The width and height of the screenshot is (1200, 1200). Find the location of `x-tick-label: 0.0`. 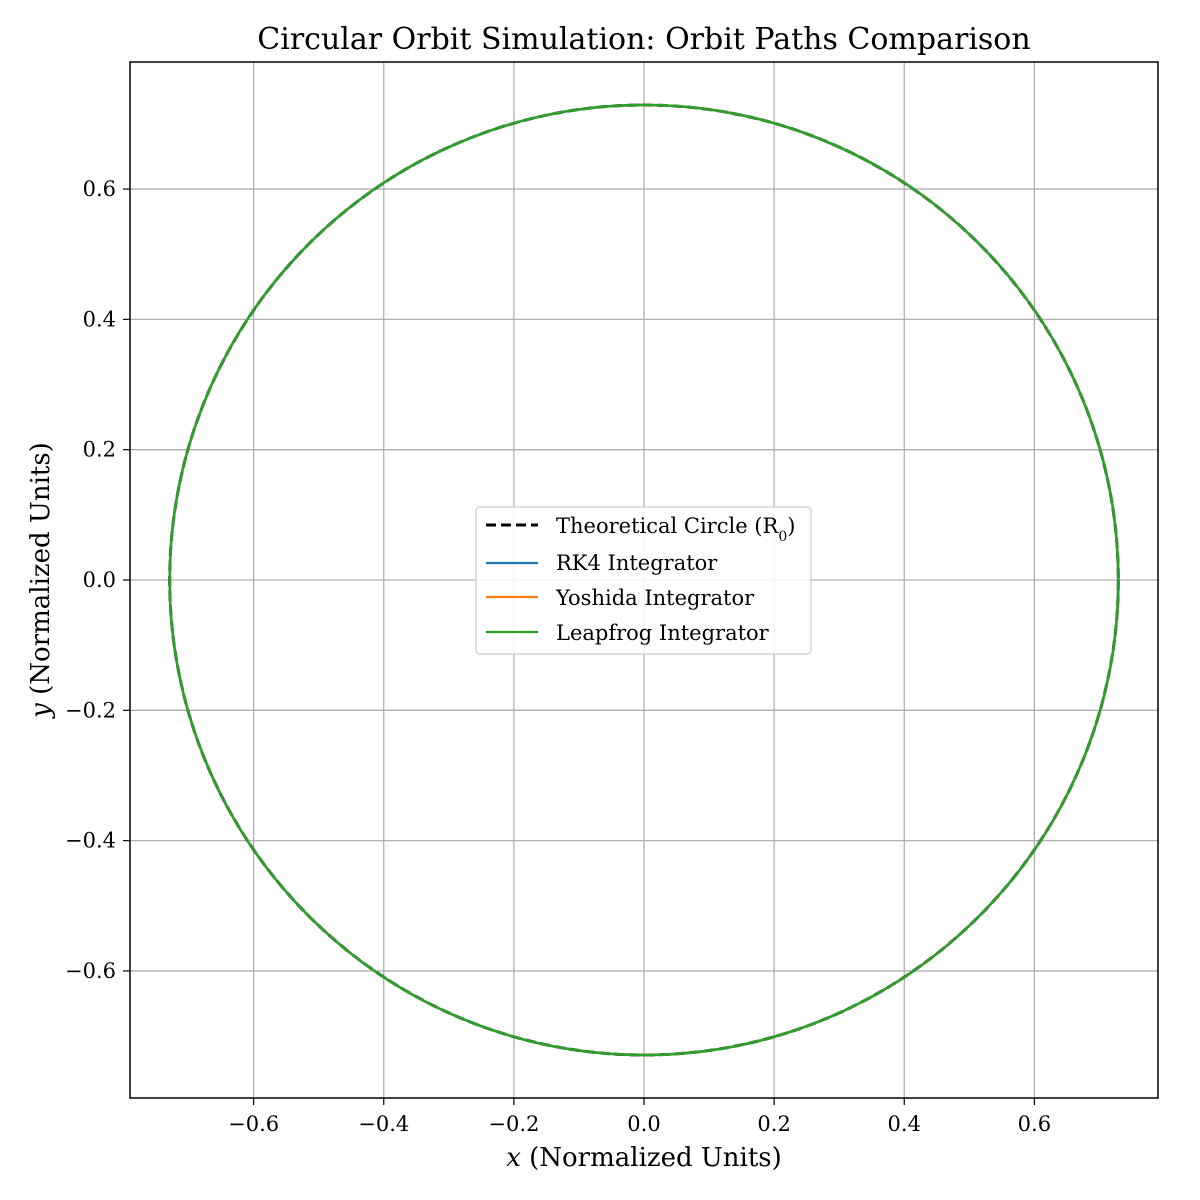

x-tick-label: 0.0 is located at coordinates (643, 1124).